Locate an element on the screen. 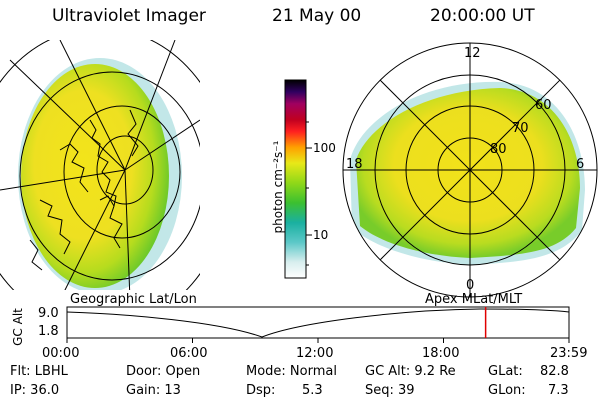 The width and height of the screenshot is (600, 400). timeline-right-label: Apex MLat/MLT is located at coordinates (474, 299).